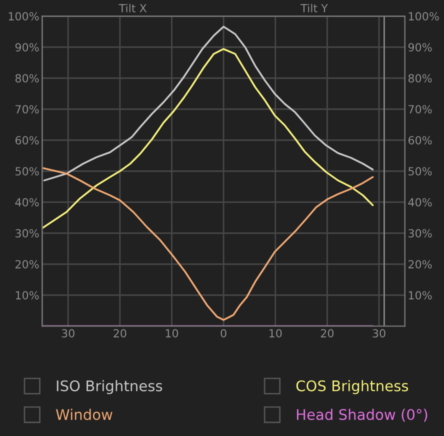 This screenshot has width=444, height=436. Describe the element at coordinates (132, 8) in the screenshot. I see `text: Tilt X` at that location.